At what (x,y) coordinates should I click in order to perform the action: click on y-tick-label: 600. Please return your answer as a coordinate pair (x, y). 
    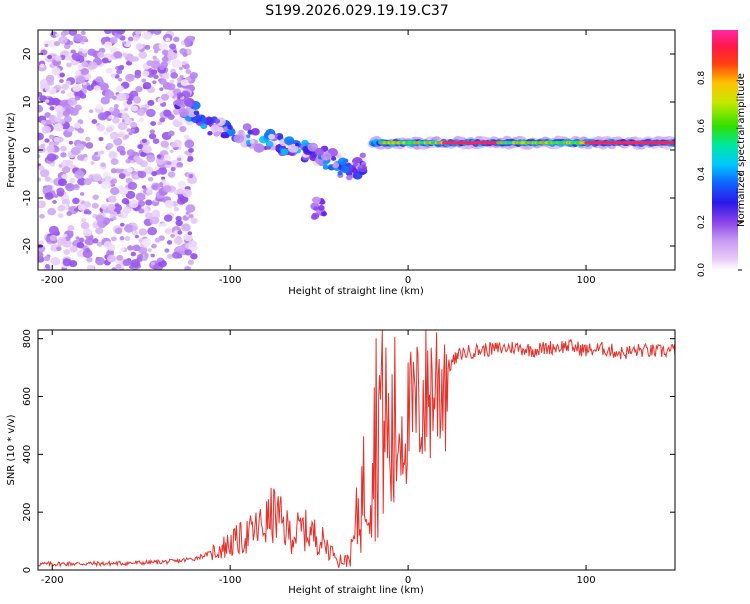
    Looking at the image, I should click on (27, 396).